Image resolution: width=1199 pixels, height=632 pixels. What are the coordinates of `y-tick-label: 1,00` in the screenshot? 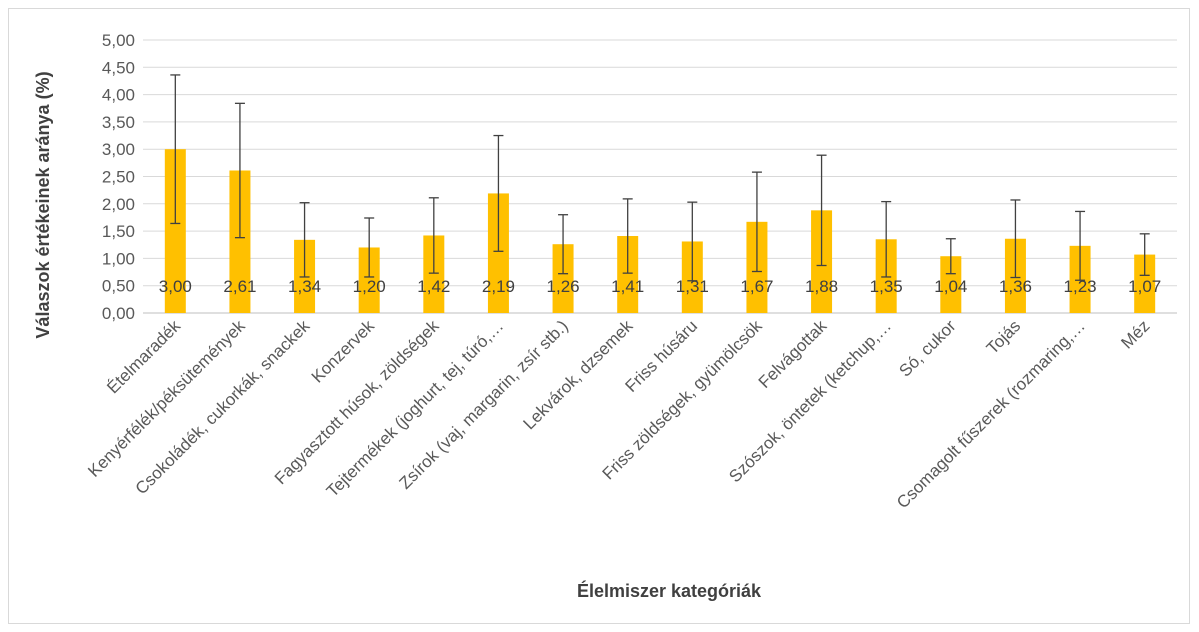 It's located at (118, 258).